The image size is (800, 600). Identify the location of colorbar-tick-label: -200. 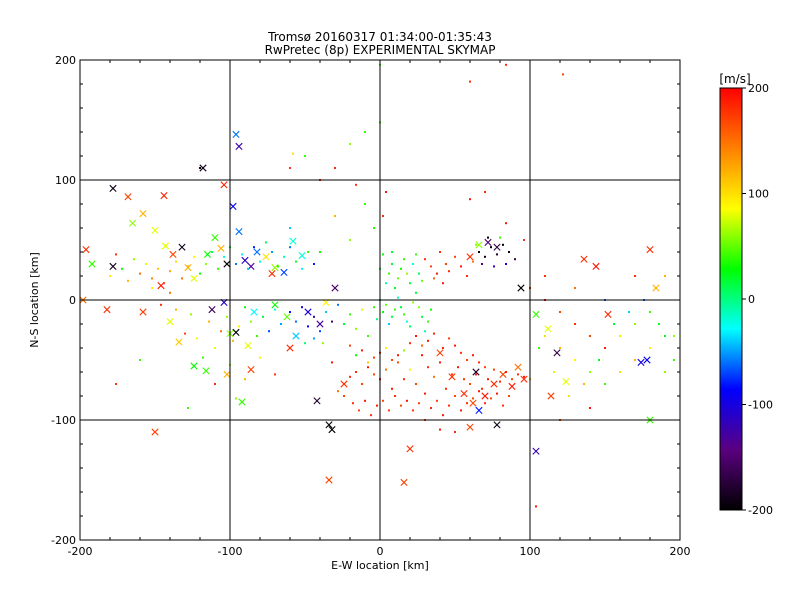
(760, 510).